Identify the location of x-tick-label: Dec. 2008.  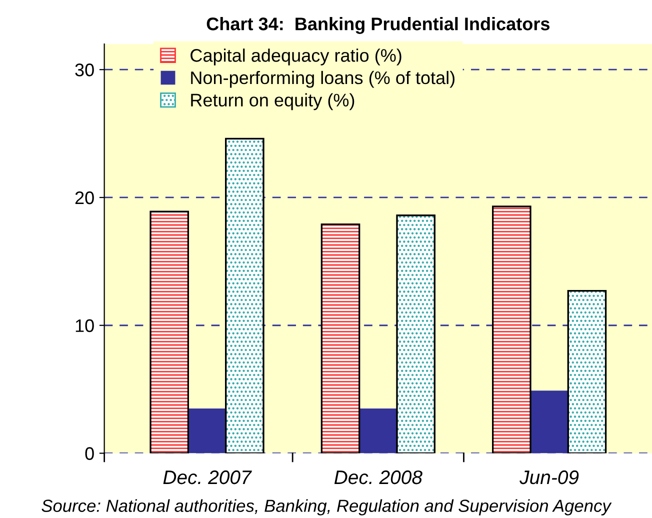
(378, 477).